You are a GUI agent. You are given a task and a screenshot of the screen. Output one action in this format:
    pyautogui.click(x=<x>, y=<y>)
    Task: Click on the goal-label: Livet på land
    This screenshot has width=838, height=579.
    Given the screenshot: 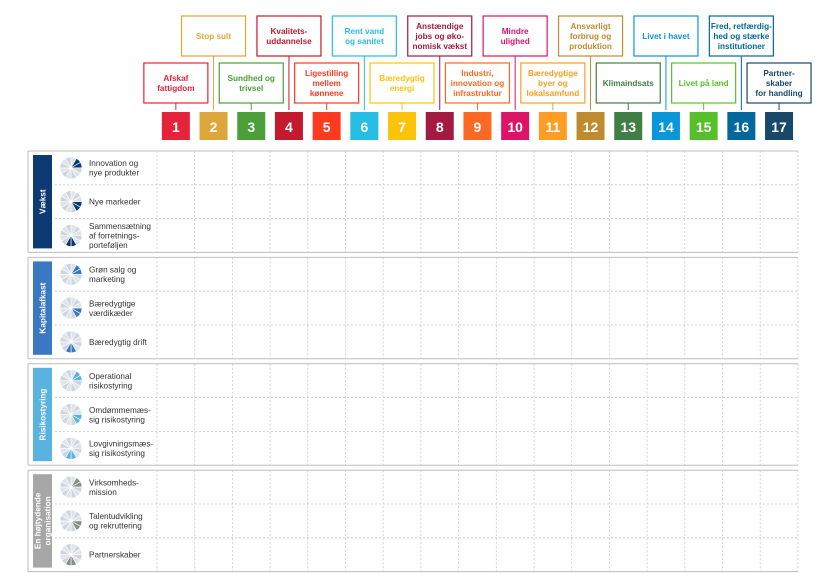 What is the action you would take?
    pyautogui.click(x=704, y=83)
    